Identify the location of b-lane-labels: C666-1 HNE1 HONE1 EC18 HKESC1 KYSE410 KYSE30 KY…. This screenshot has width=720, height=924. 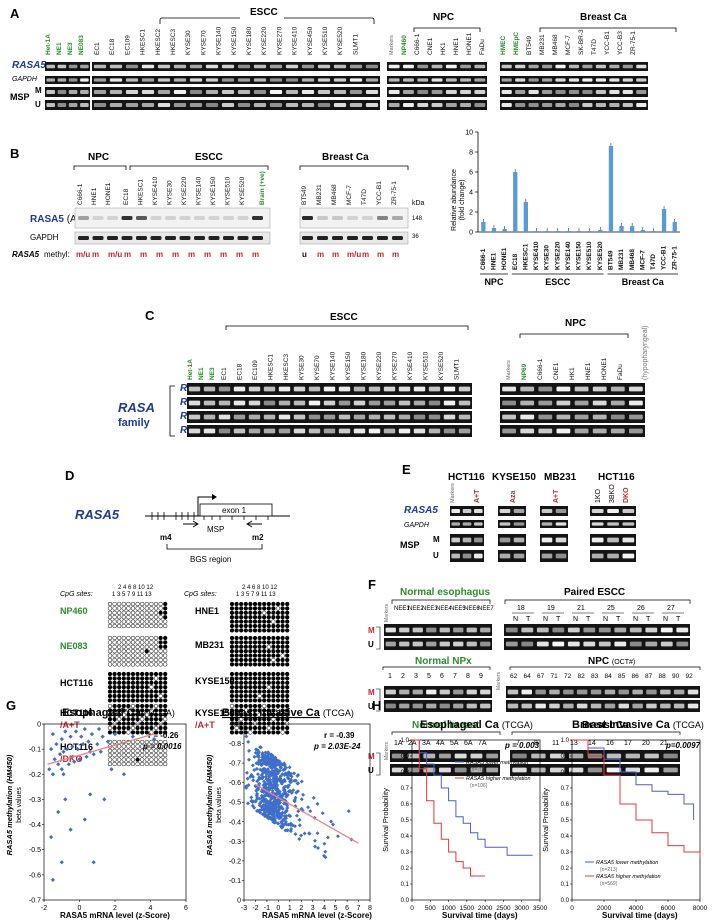
(237, 188).